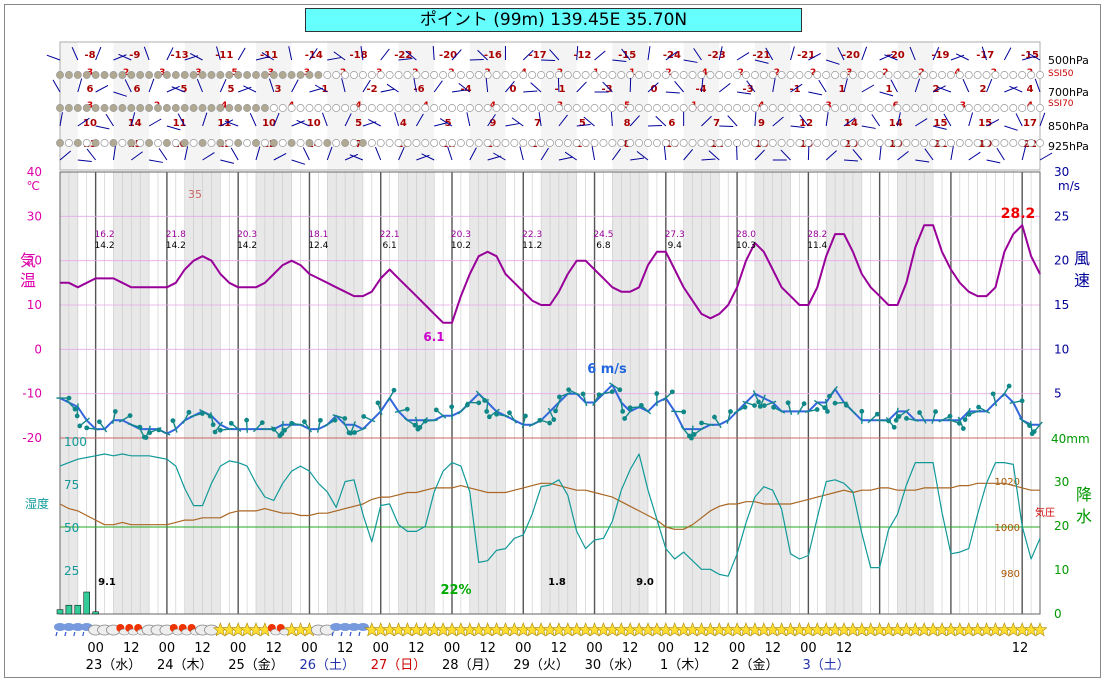  Describe the element at coordinates (269, 55) in the screenshot. I see `t500-value: -11` at that location.